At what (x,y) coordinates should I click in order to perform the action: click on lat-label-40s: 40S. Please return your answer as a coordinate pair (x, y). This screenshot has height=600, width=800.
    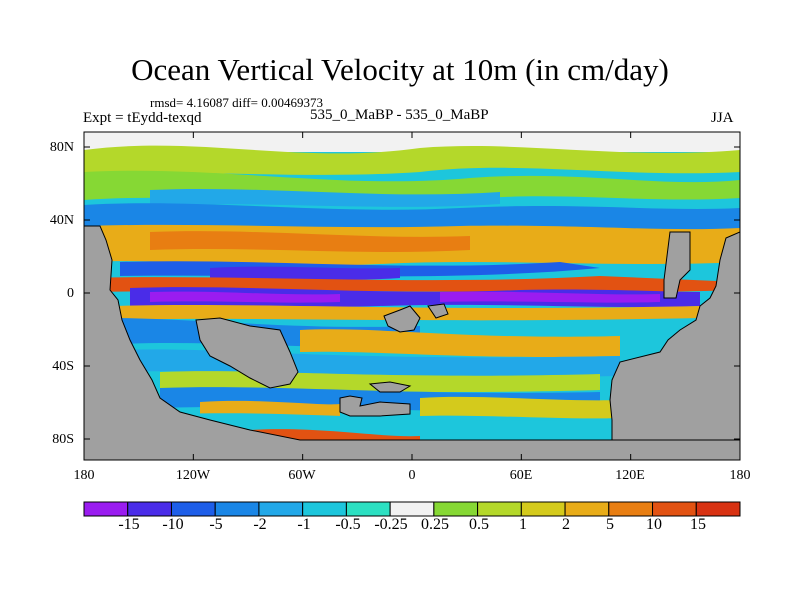
    Looking at the image, I should click on (63, 366).